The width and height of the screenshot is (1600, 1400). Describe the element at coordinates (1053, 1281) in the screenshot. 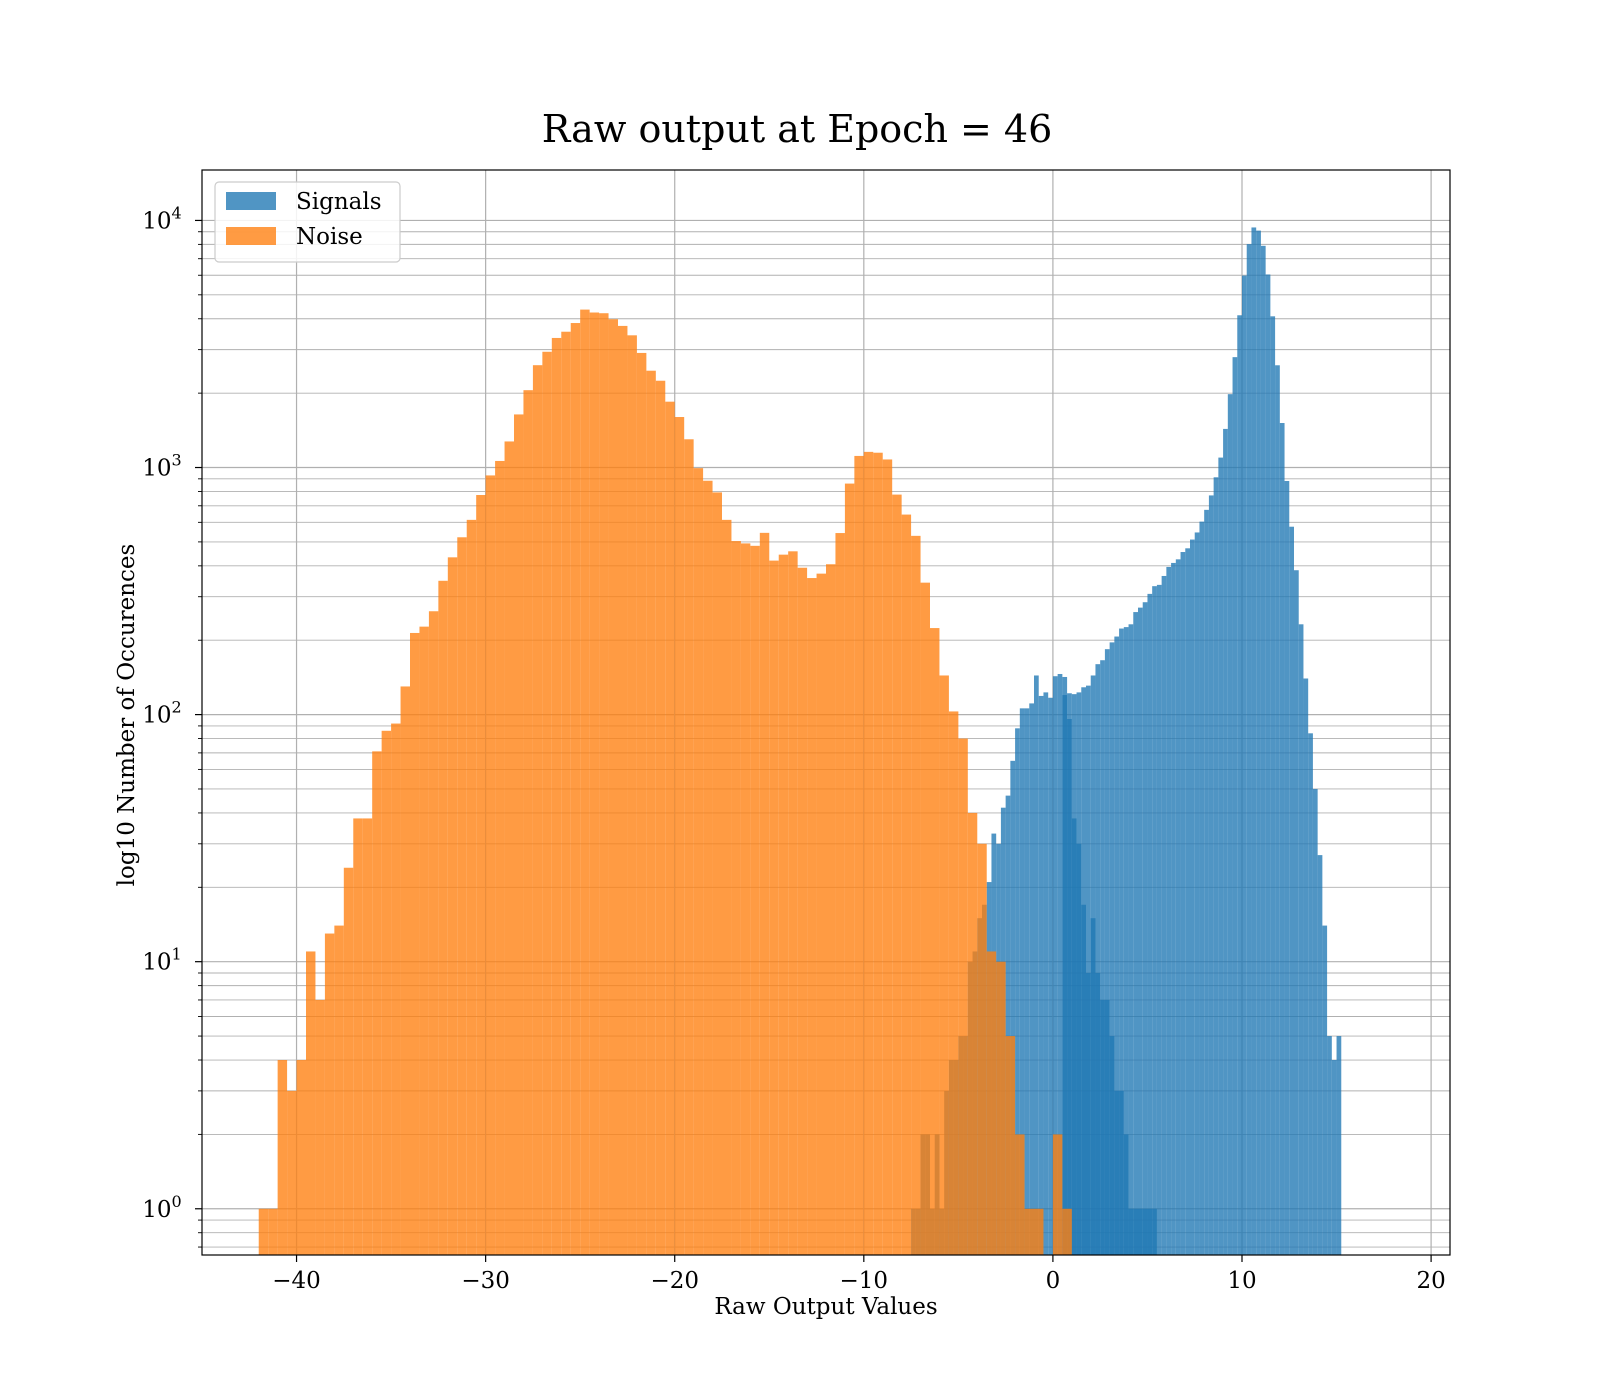

I see `x-tick-label: 0` at that location.